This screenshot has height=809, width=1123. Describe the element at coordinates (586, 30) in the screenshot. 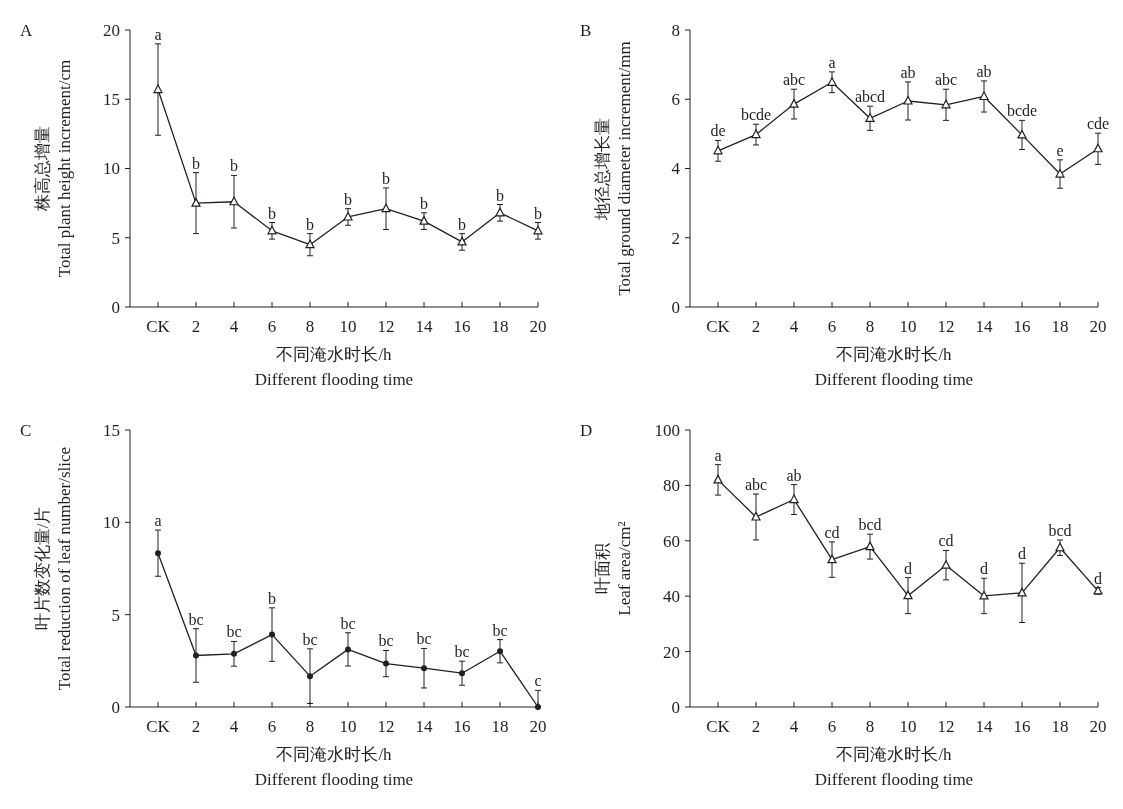

I see `chart-title: B` at that location.